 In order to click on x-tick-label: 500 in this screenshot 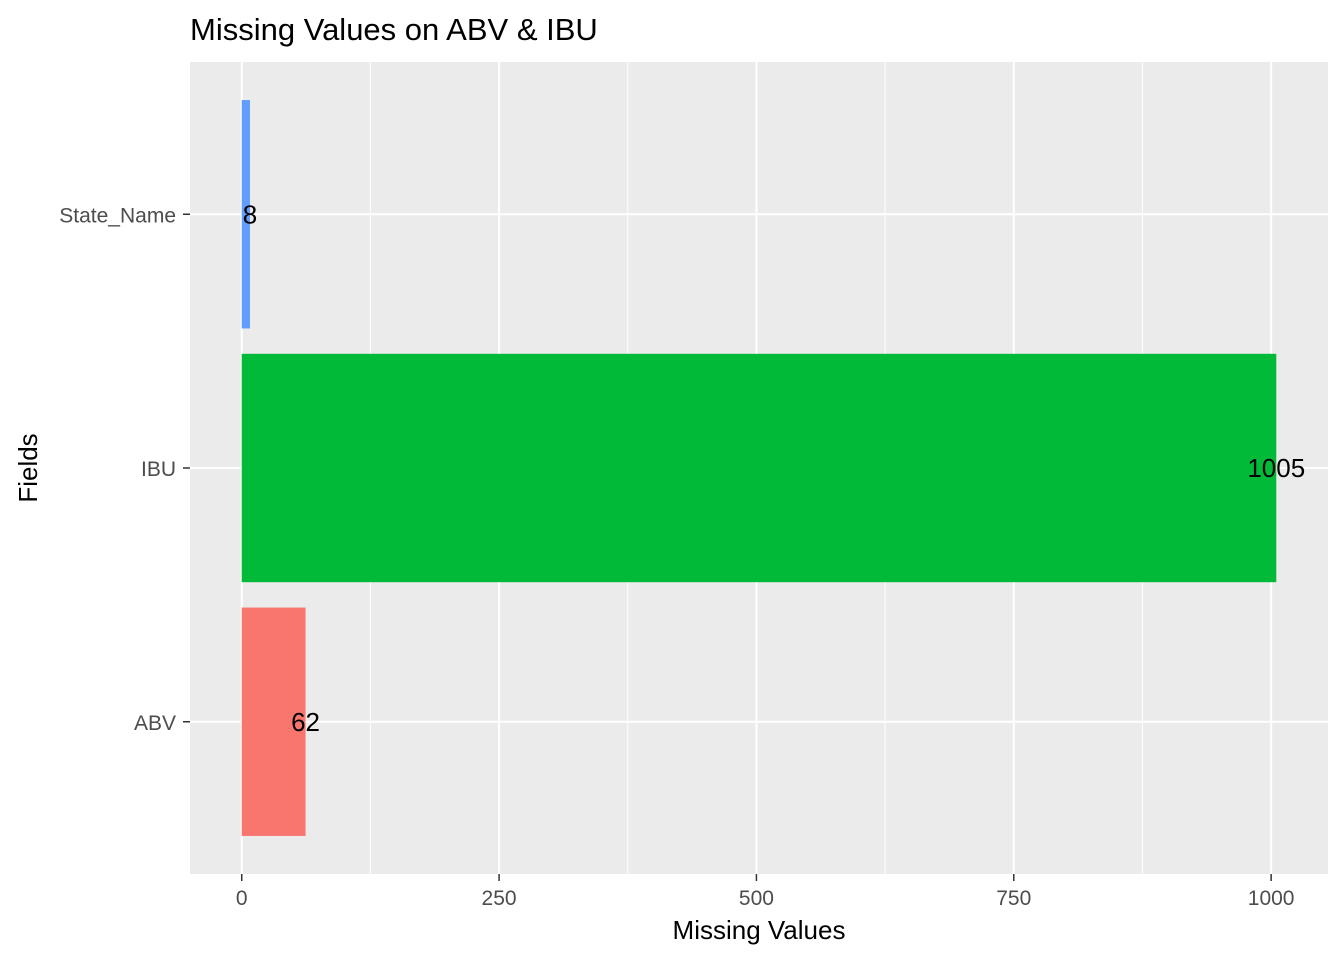, I will do `click(756, 898)`.